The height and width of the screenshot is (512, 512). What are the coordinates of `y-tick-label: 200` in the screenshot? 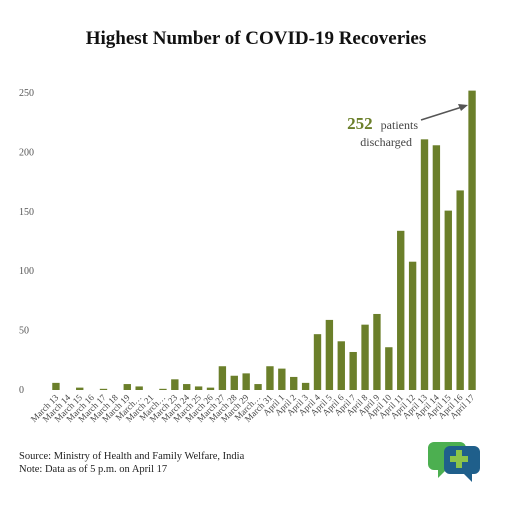 It's located at (26, 152).